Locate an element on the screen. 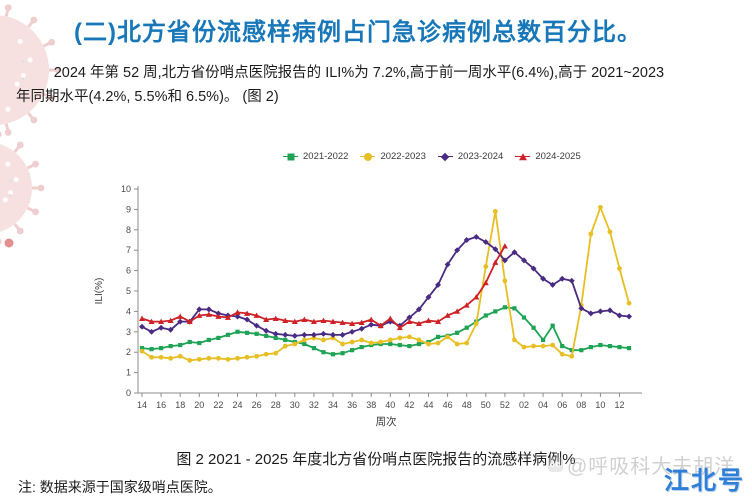 The width and height of the screenshot is (752, 500). legend-label: 2021-2022 is located at coordinates (326, 156).